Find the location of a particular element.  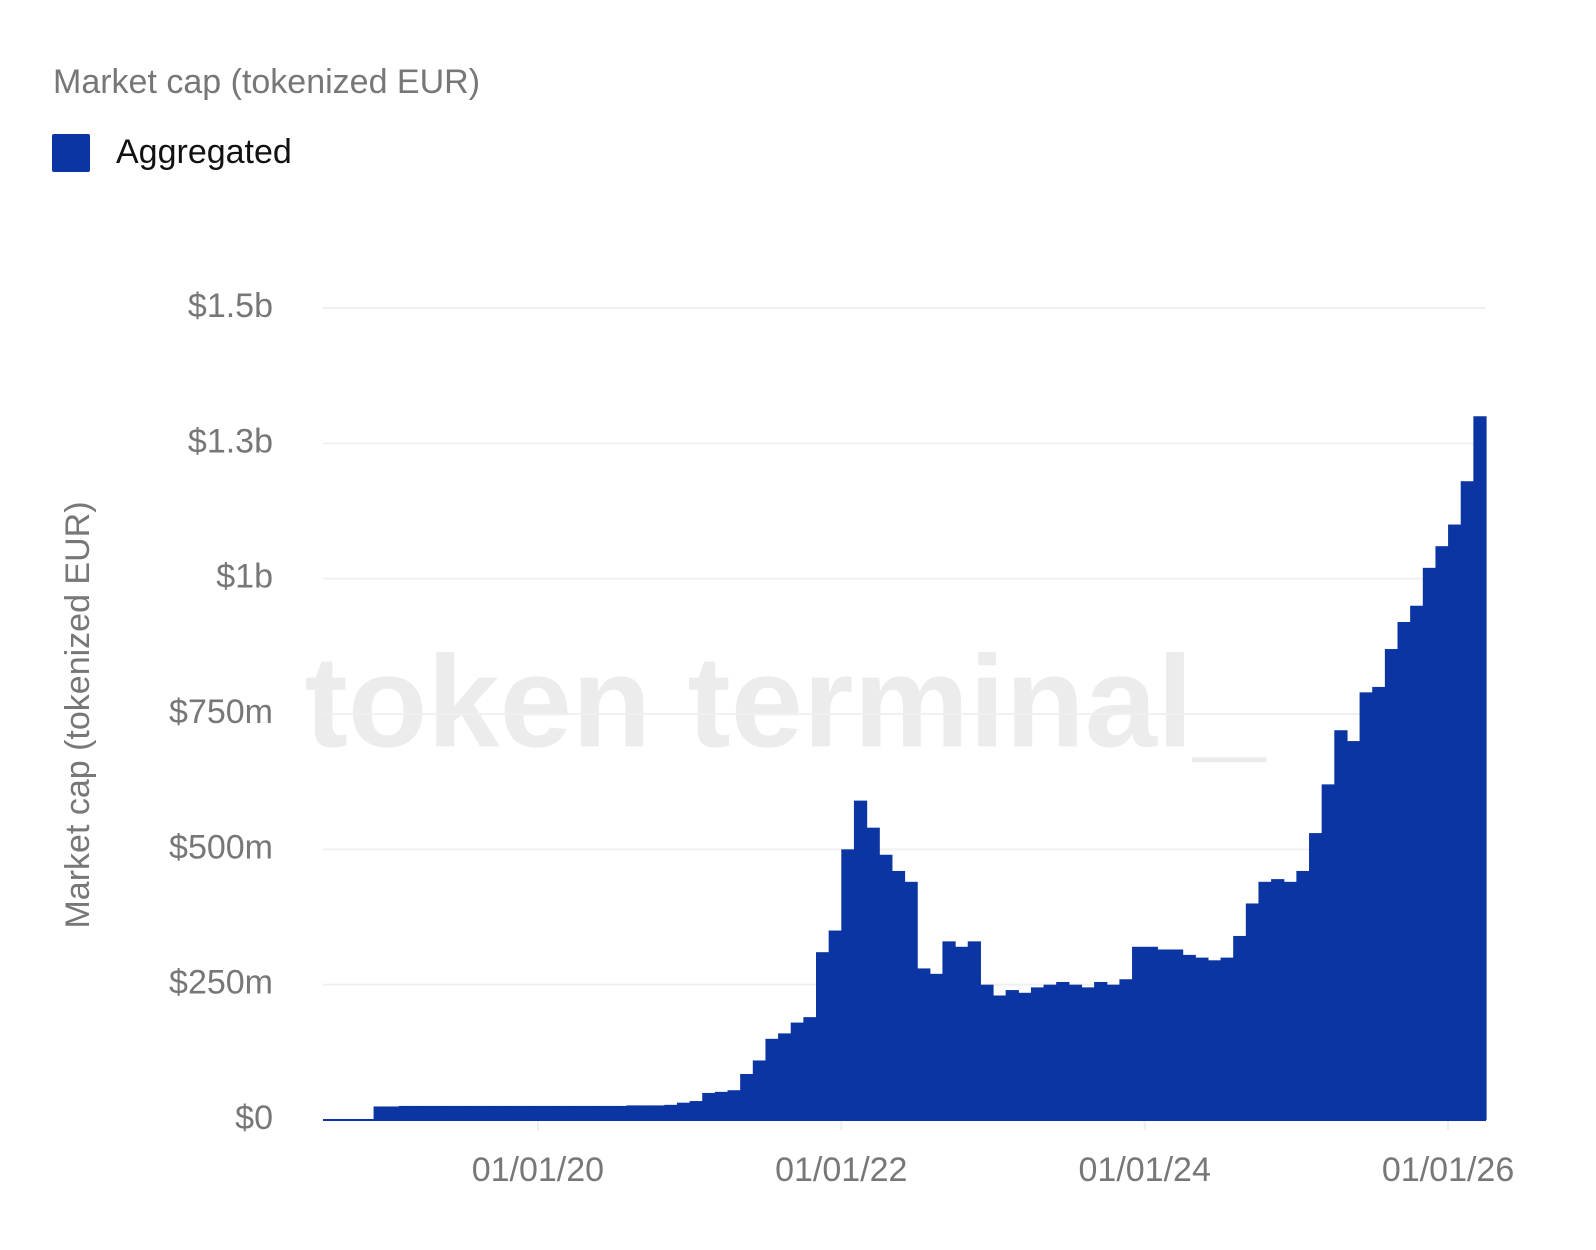

legend-swatch is located at coordinates (71, 153).